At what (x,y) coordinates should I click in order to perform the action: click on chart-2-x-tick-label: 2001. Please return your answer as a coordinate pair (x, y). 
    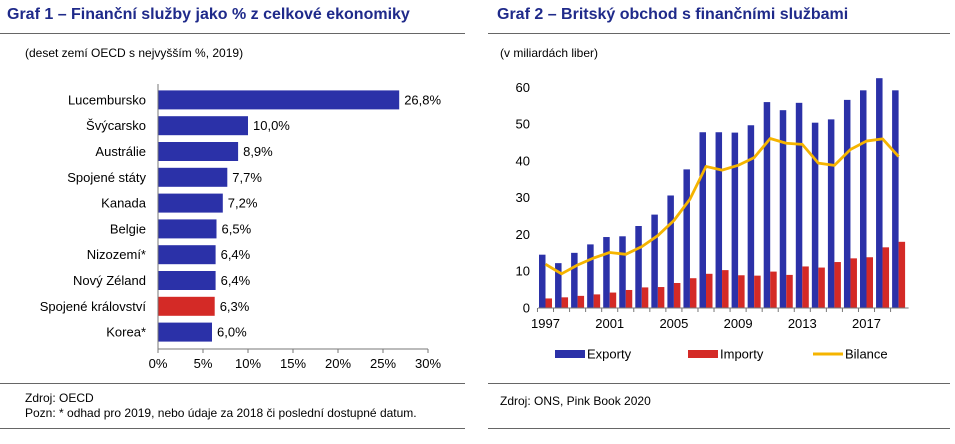
    Looking at the image, I should click on (609, 323).